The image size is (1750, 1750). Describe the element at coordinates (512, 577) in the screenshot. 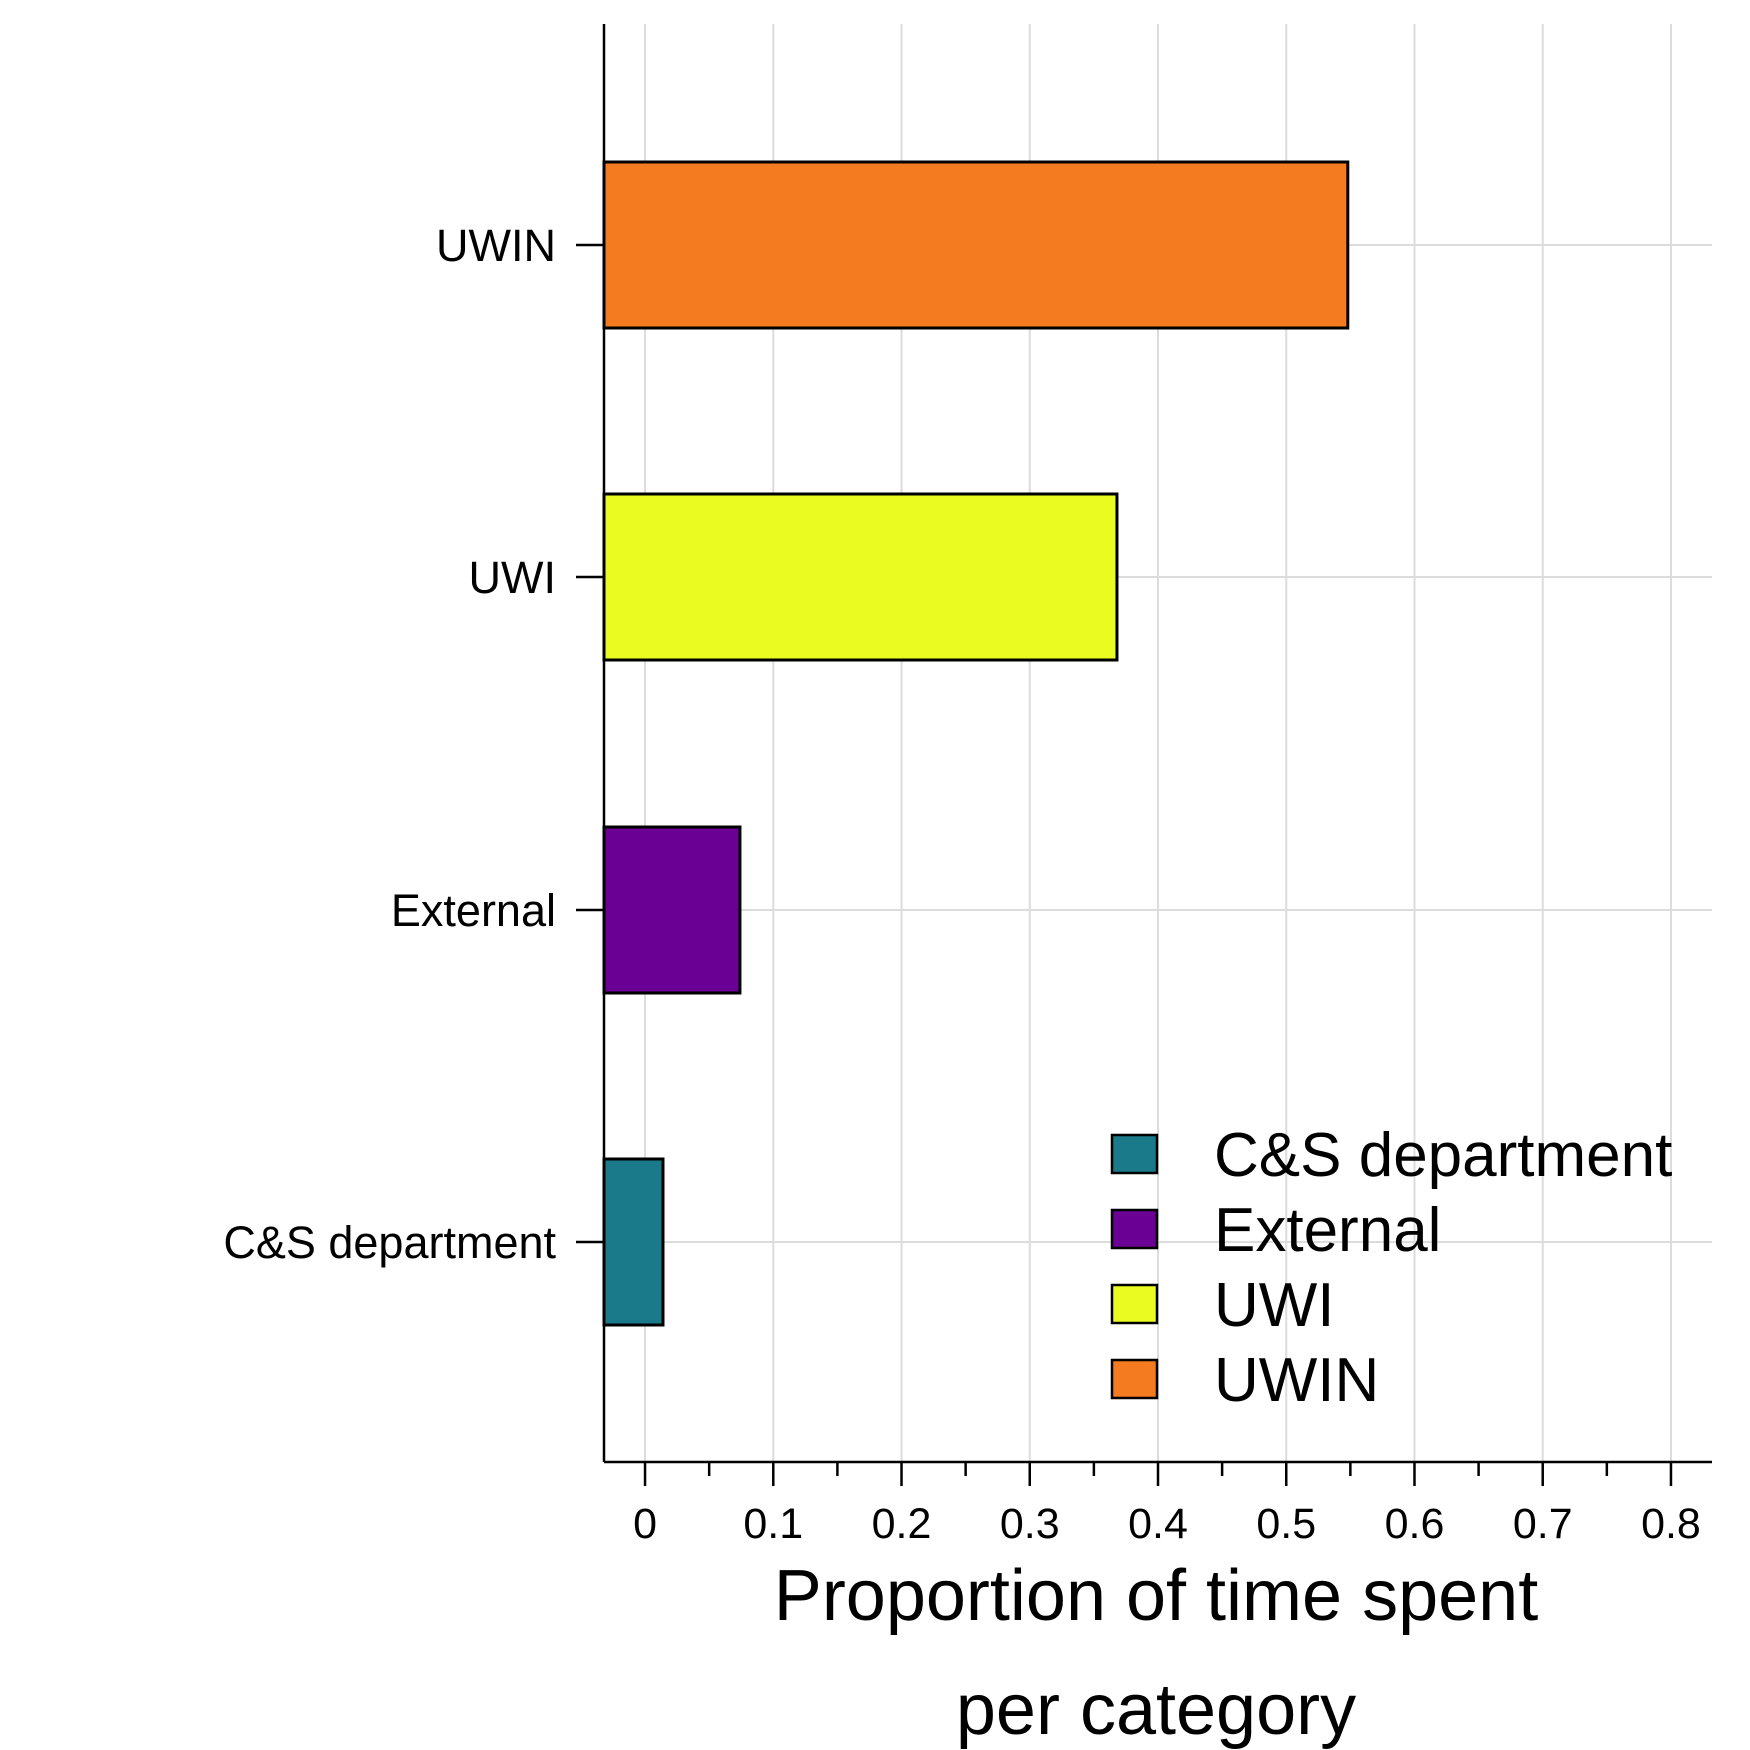

I see `y-tick-label: UWI` at that location.